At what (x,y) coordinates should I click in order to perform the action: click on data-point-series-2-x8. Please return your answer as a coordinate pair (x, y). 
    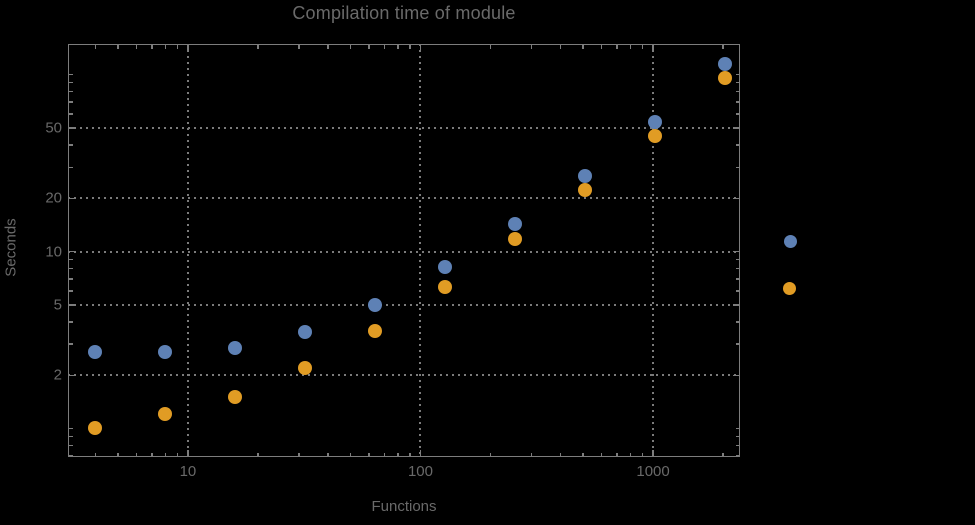
    Looking at the image, I should click on (165, 414).